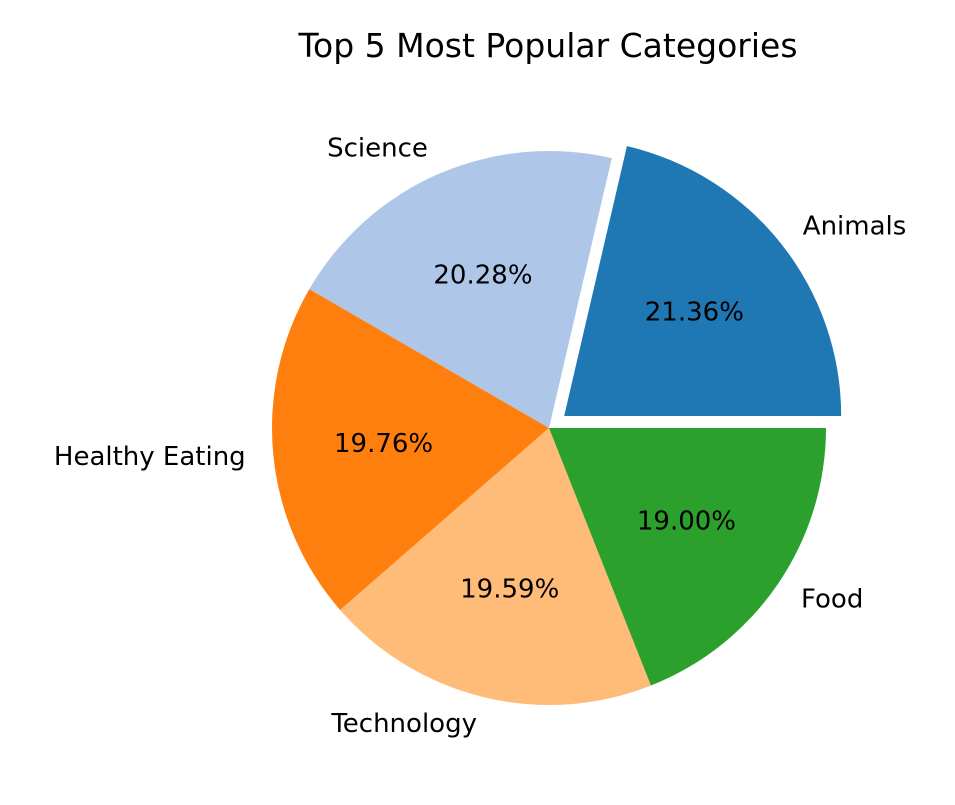  Describe the element at coordinates (377, 148) in the screenshot. I see `slice-label: Science` at that location.